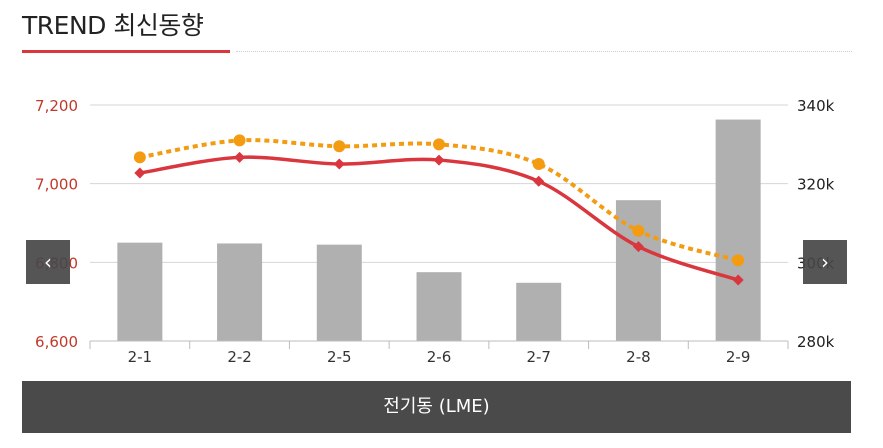 The height and width of the screenshot is (448, 883). What do you see at coordinates (113, 25) in the screenshot?
I see `page-title: TREND 최신동향` at bounding box center [113, 25].